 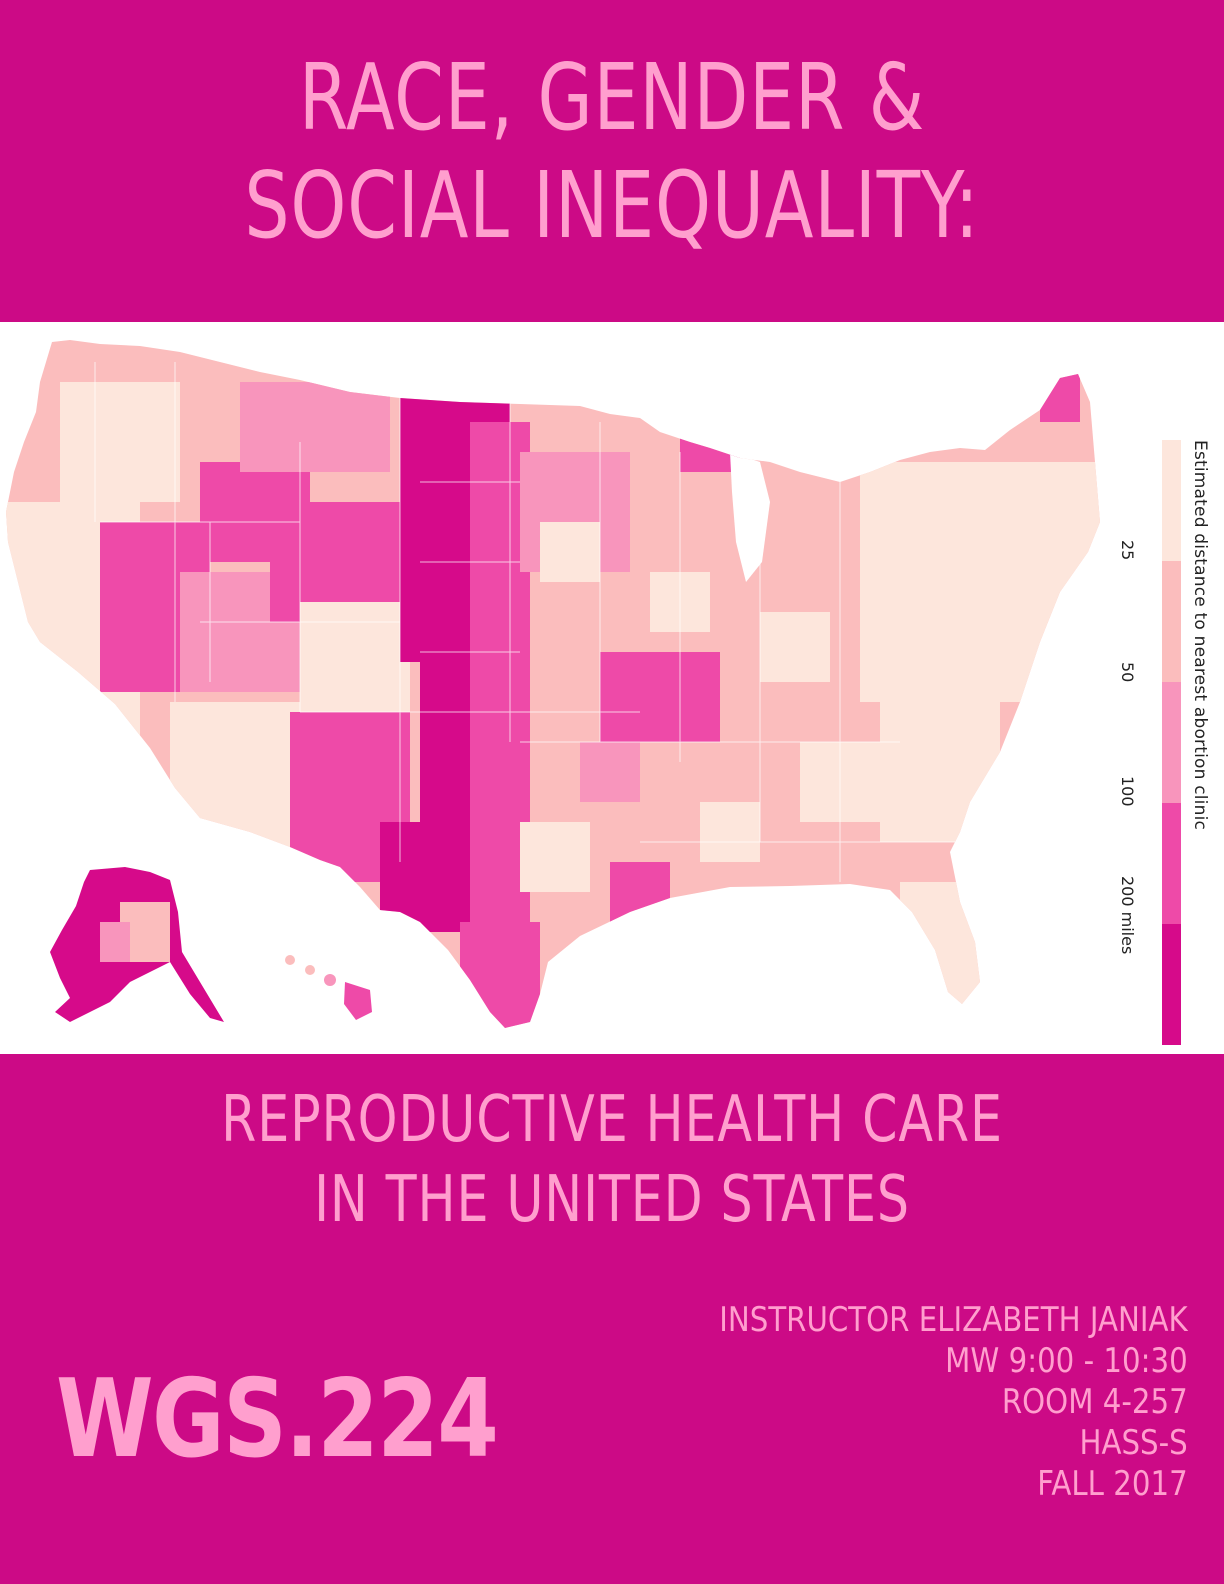 I want to click on legend-tick-25: 25, so click(x=1127, y=550).